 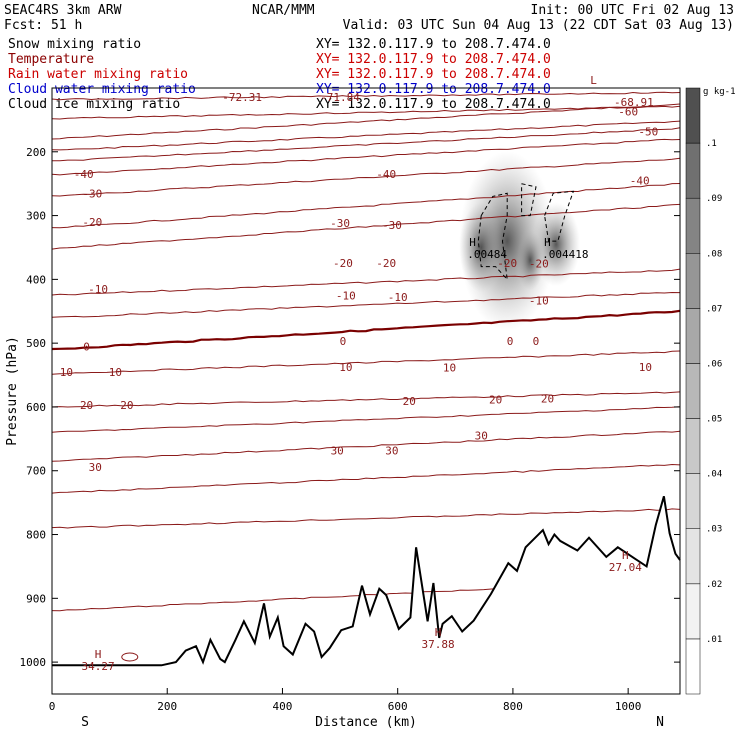 I want to click on colorbar-tick-label: .01, so click(x=714, y=640).